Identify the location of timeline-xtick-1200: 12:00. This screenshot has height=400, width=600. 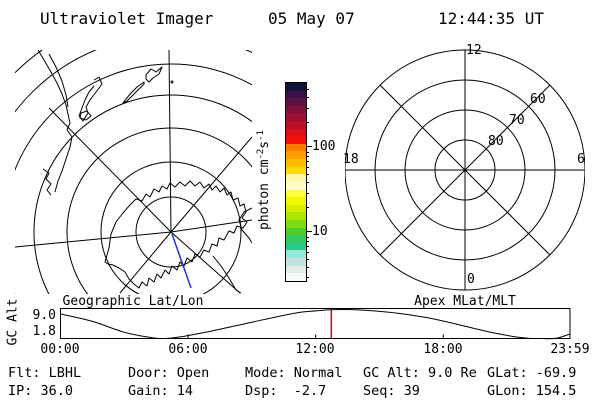
(315, 349).